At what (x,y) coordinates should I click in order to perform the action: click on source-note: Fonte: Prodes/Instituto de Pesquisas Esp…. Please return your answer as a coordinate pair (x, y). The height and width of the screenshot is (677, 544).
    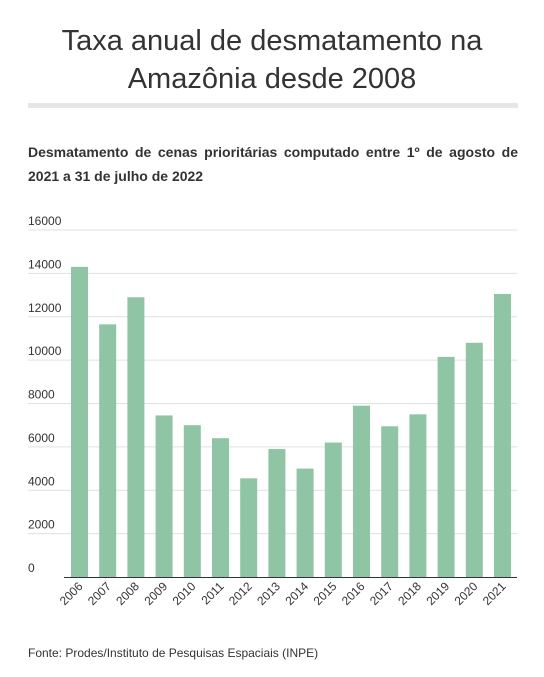
    Looking at the image, I should click on (173, 653).